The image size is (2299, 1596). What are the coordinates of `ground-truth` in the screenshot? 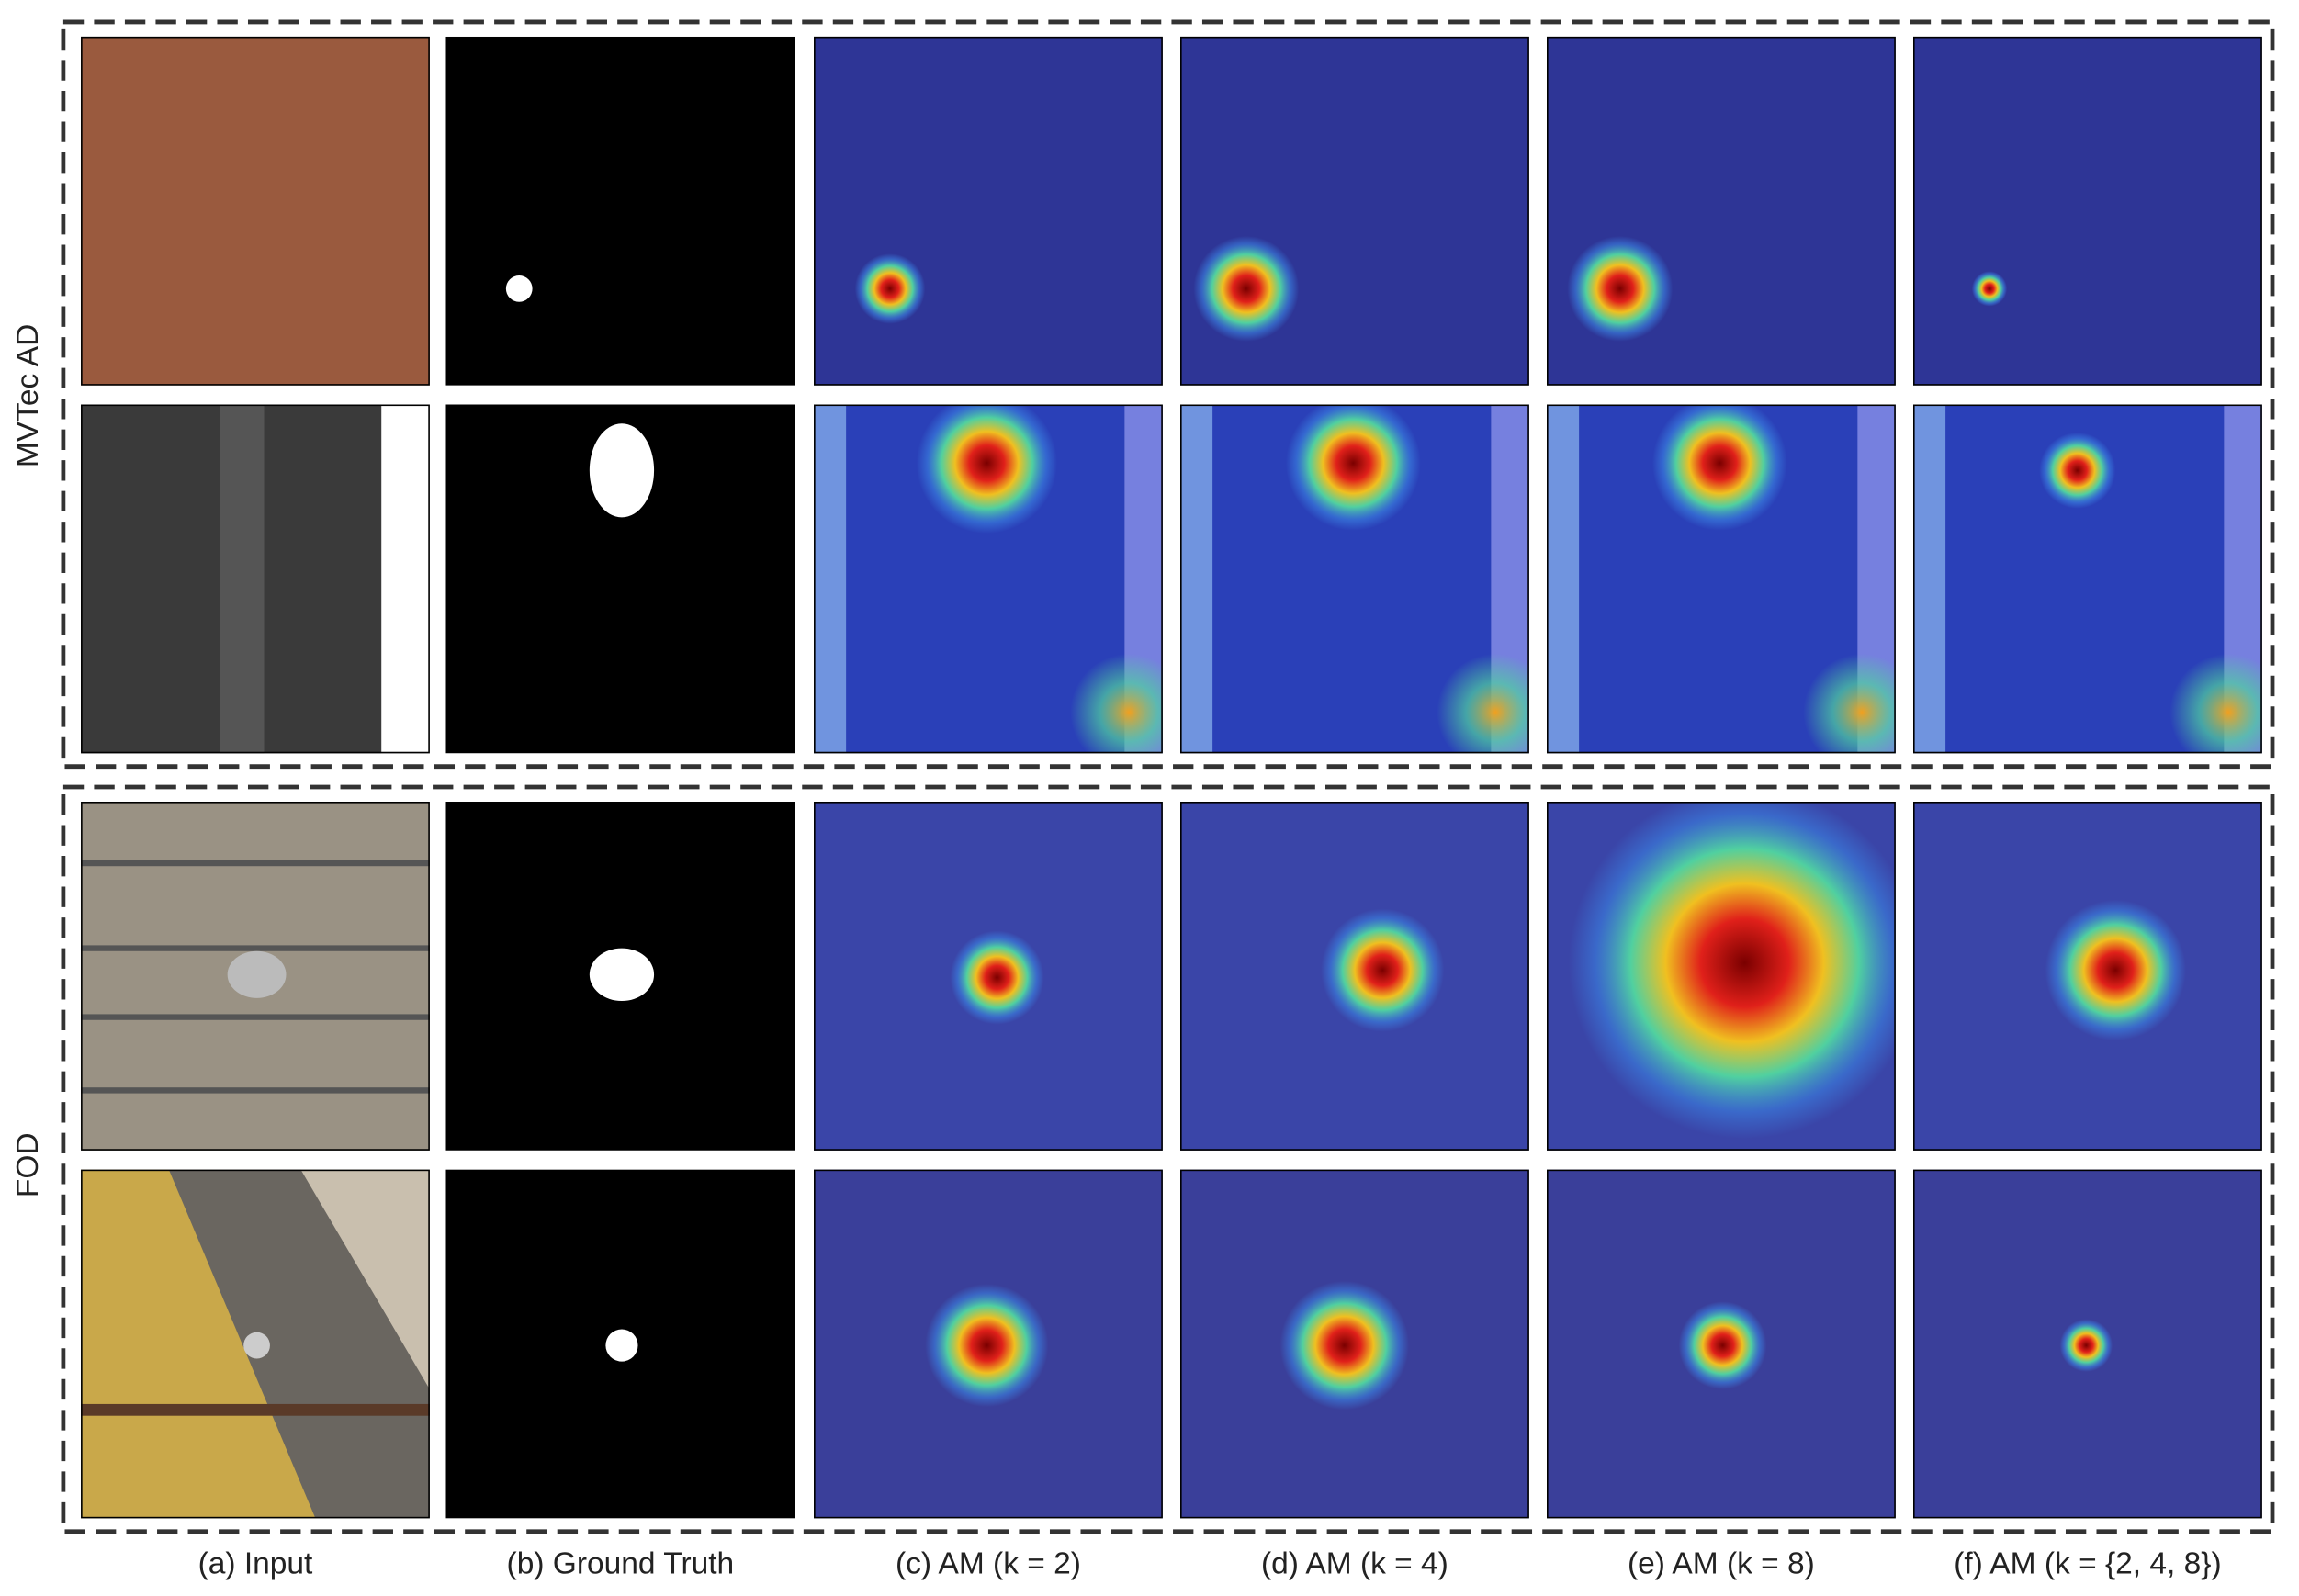 It's located at (620, 211).